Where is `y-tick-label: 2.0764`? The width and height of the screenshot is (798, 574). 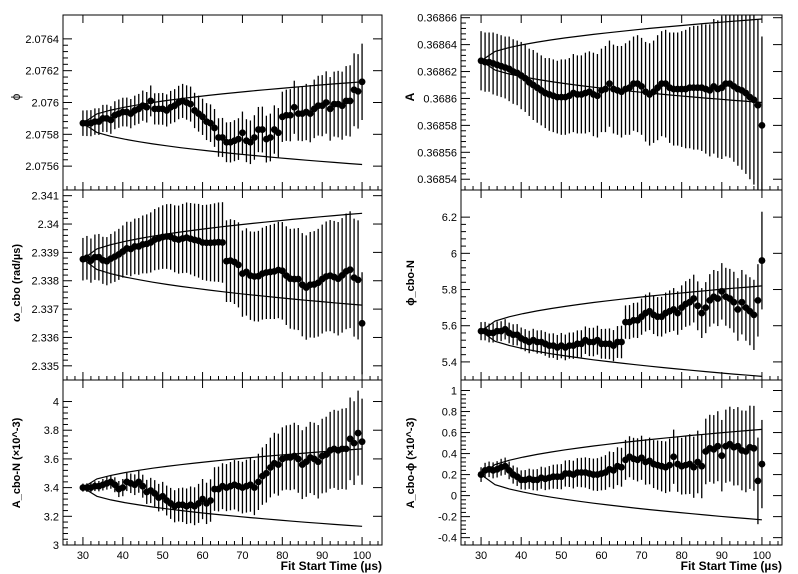
y-tick-label: 2.0764 is located at coordinates (42, 40).